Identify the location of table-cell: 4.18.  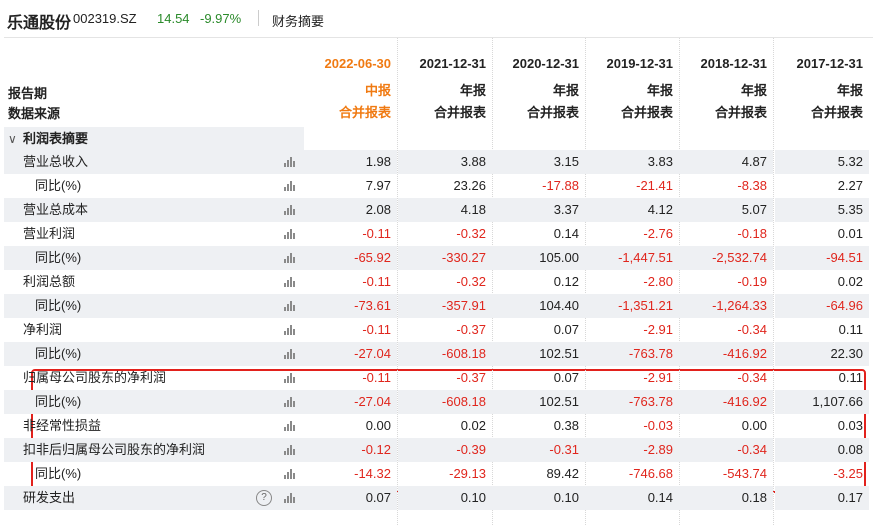
(445, 210).